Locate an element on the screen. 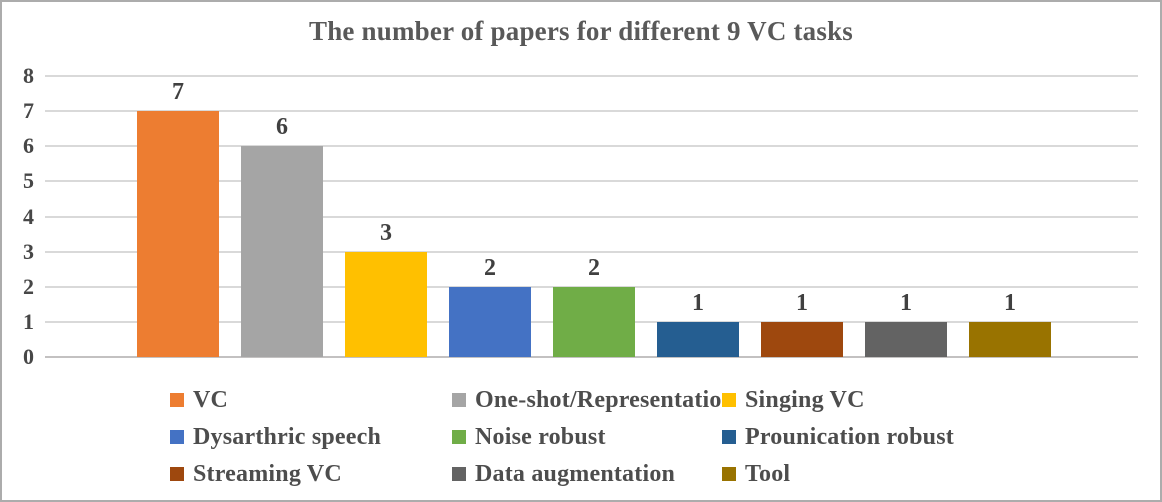 This screenshot has width=1162, height=502. legend-item-label: Noise robust is located at coordinates (540, 436).